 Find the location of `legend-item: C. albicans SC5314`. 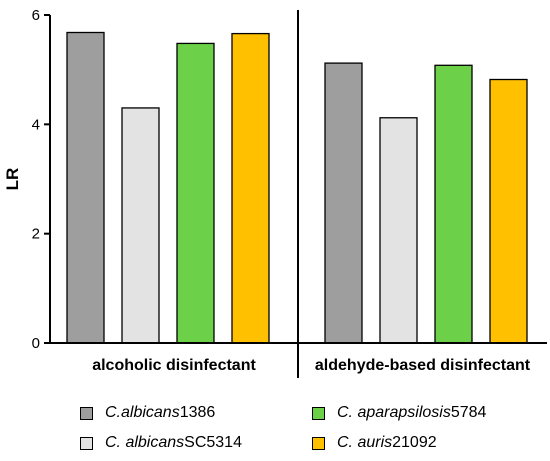

legend-item: C. albicans SC5314 is located at coordinates (161, 443).